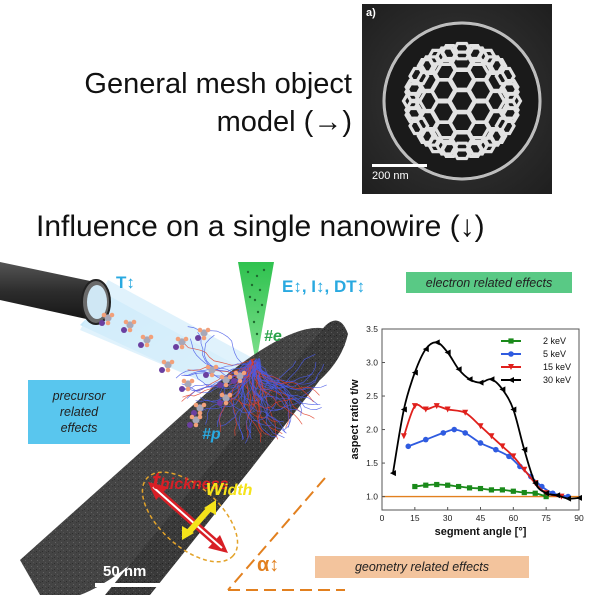 Image resolution: width=605 pixels, height=595 pixels. I want to click on width-initial: w, so click(215, 487).